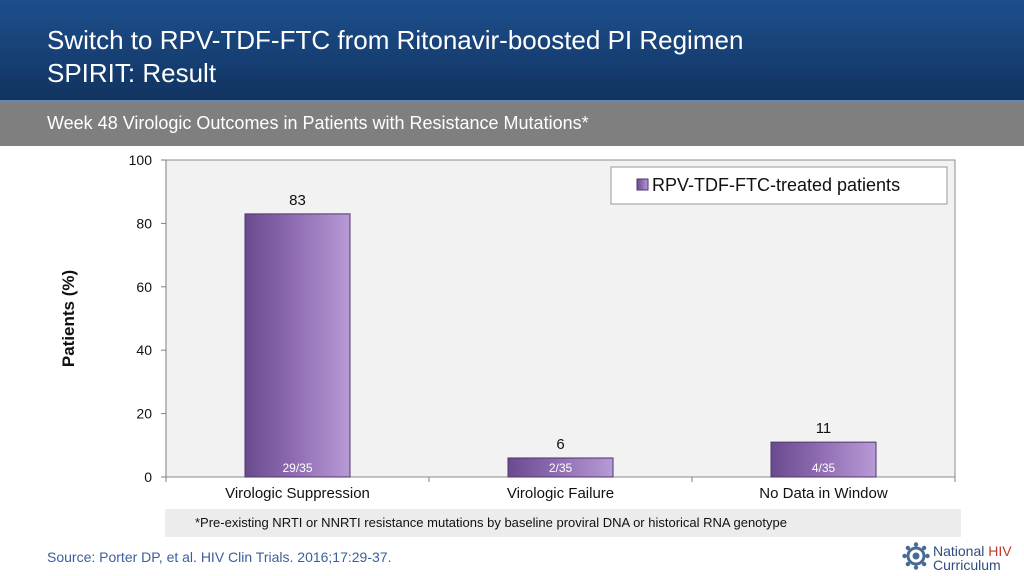  I want to click on x-category-label: Virologic Suppression, so click(297, 493).